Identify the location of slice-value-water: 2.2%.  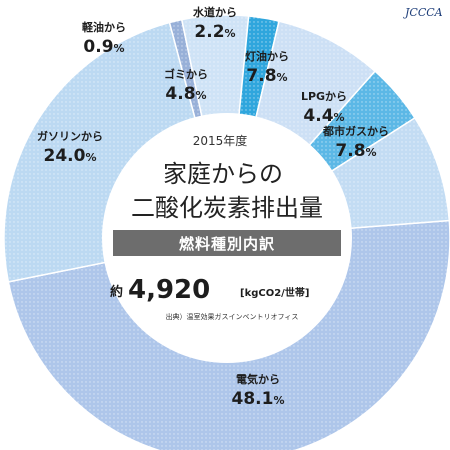
(214, 32).